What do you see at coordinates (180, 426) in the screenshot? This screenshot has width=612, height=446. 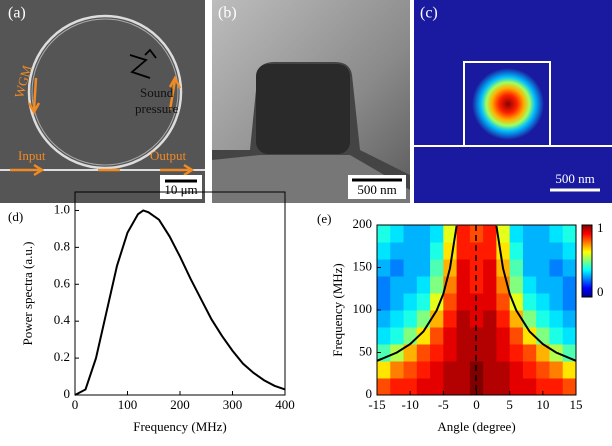 I see `x-axis-label: Frequency (MHz)` at bounding box center [180, 426].